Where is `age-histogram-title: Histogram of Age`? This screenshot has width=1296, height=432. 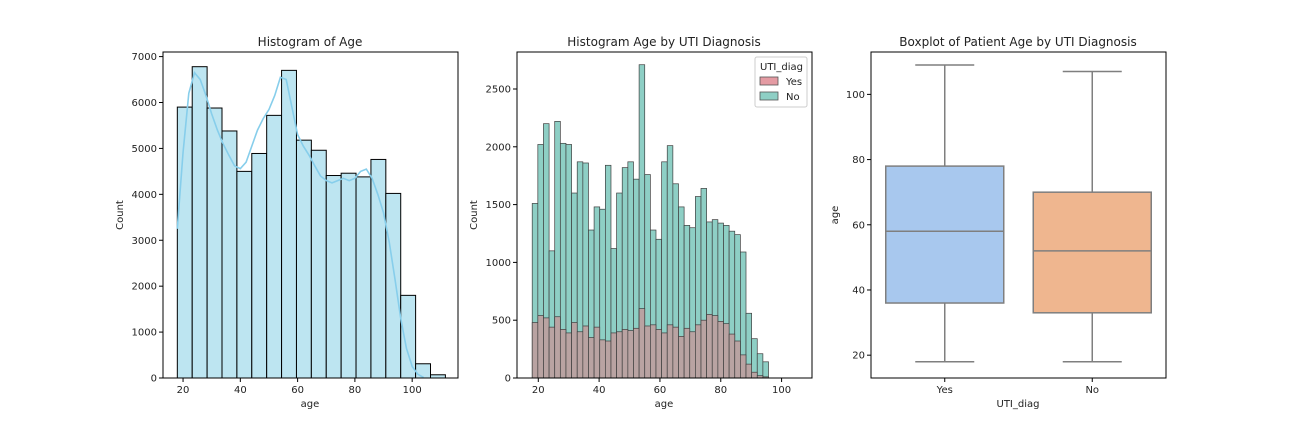 age-histogram-title: Histogram of Age is located at coordinates (310, 42).